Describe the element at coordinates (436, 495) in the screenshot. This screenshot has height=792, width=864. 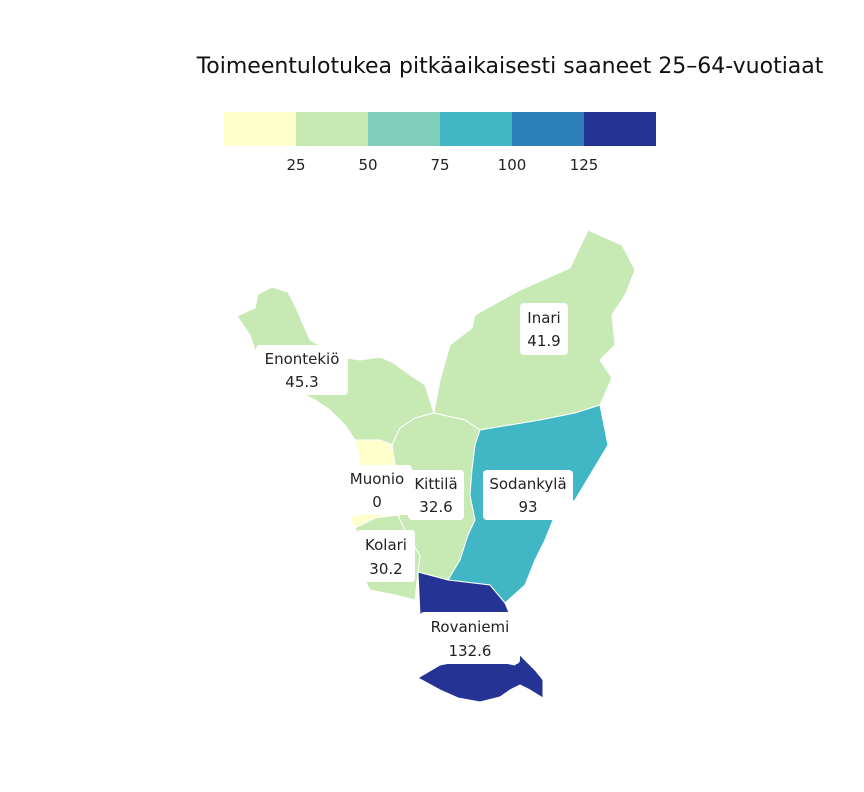
I see `label-kittila: Kittilä 32.6` at that location.